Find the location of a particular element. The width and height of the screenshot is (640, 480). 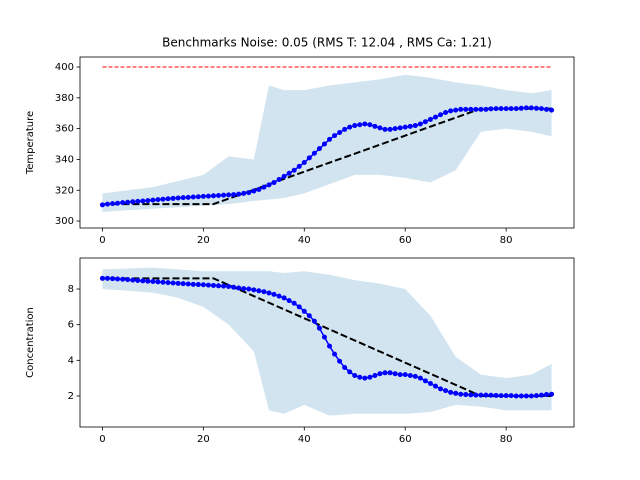

y-tick-label: 300 is located at coordinates (64, 221).